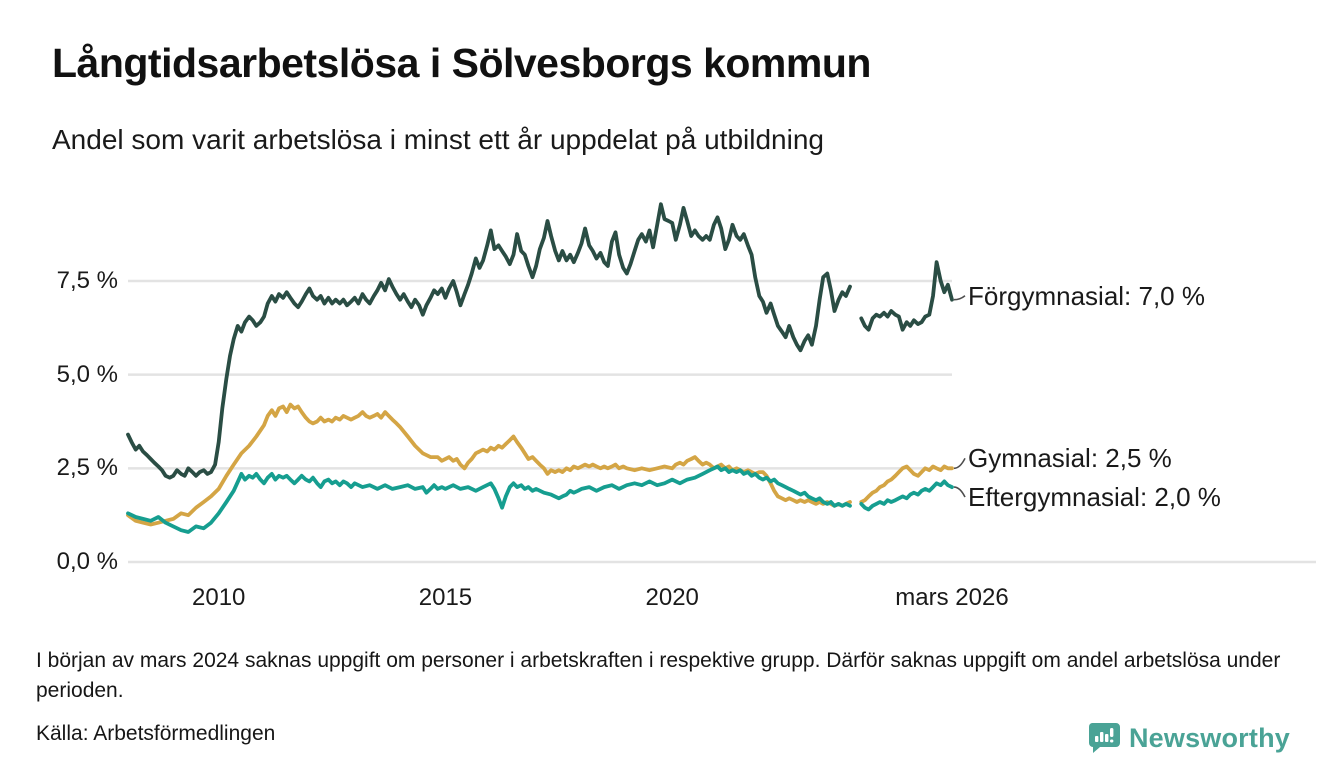 The image size is (1340, 780). Describe the element at coordinates (906, 296) in the screenshot. I see `series-line-förgymnasial` at that location.